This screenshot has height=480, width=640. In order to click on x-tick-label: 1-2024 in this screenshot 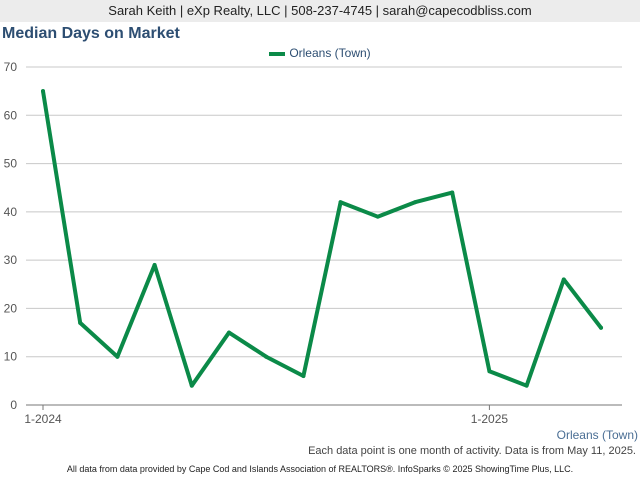, I will do `click(43, 419)`.